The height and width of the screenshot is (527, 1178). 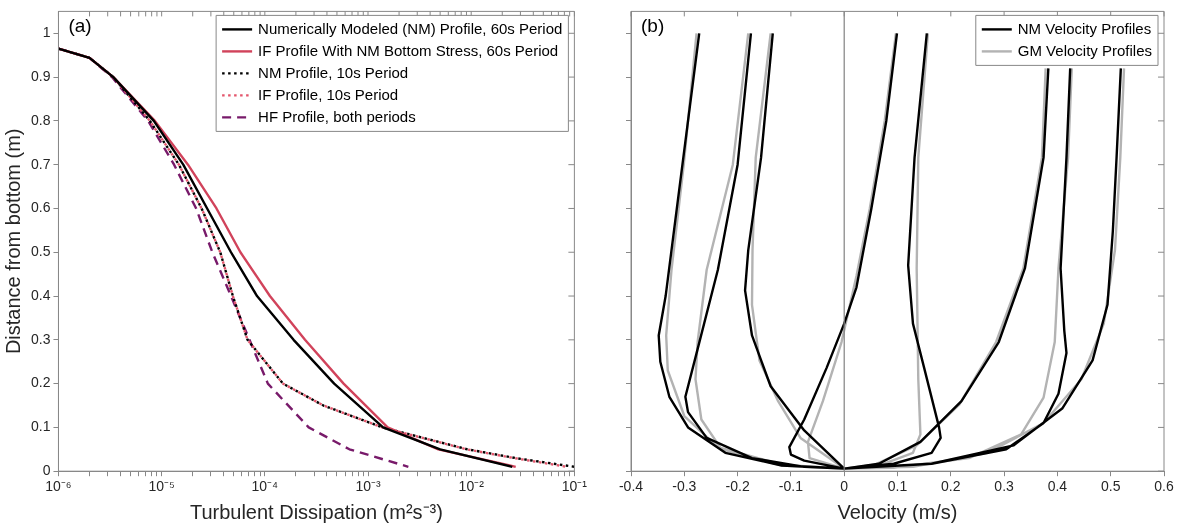 What do you see at coordinates (58, 486) in the screenshot?
I see `x-tick-label: 10⁻⁶` at bounding box center [58, 486].